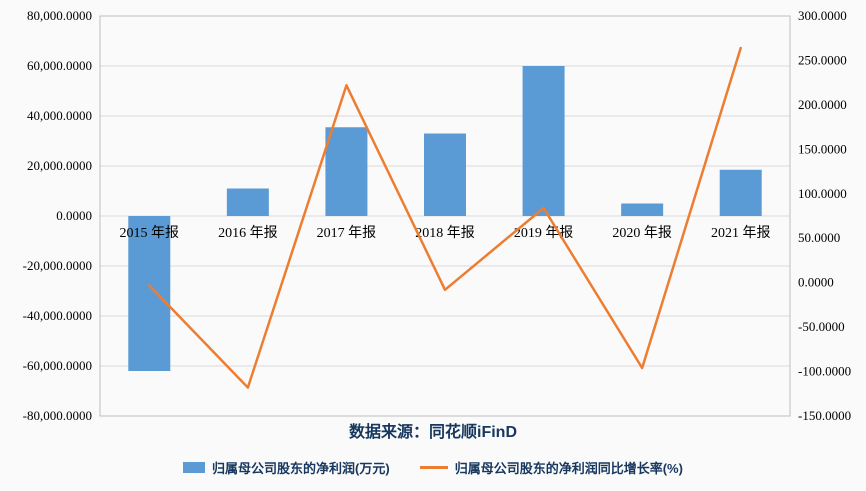 The image size is (866, 491). What do you see at coordinates (248, 233) in the screenshot?
I see `category-label: 2016 年报` at bounding box center [248, 233].